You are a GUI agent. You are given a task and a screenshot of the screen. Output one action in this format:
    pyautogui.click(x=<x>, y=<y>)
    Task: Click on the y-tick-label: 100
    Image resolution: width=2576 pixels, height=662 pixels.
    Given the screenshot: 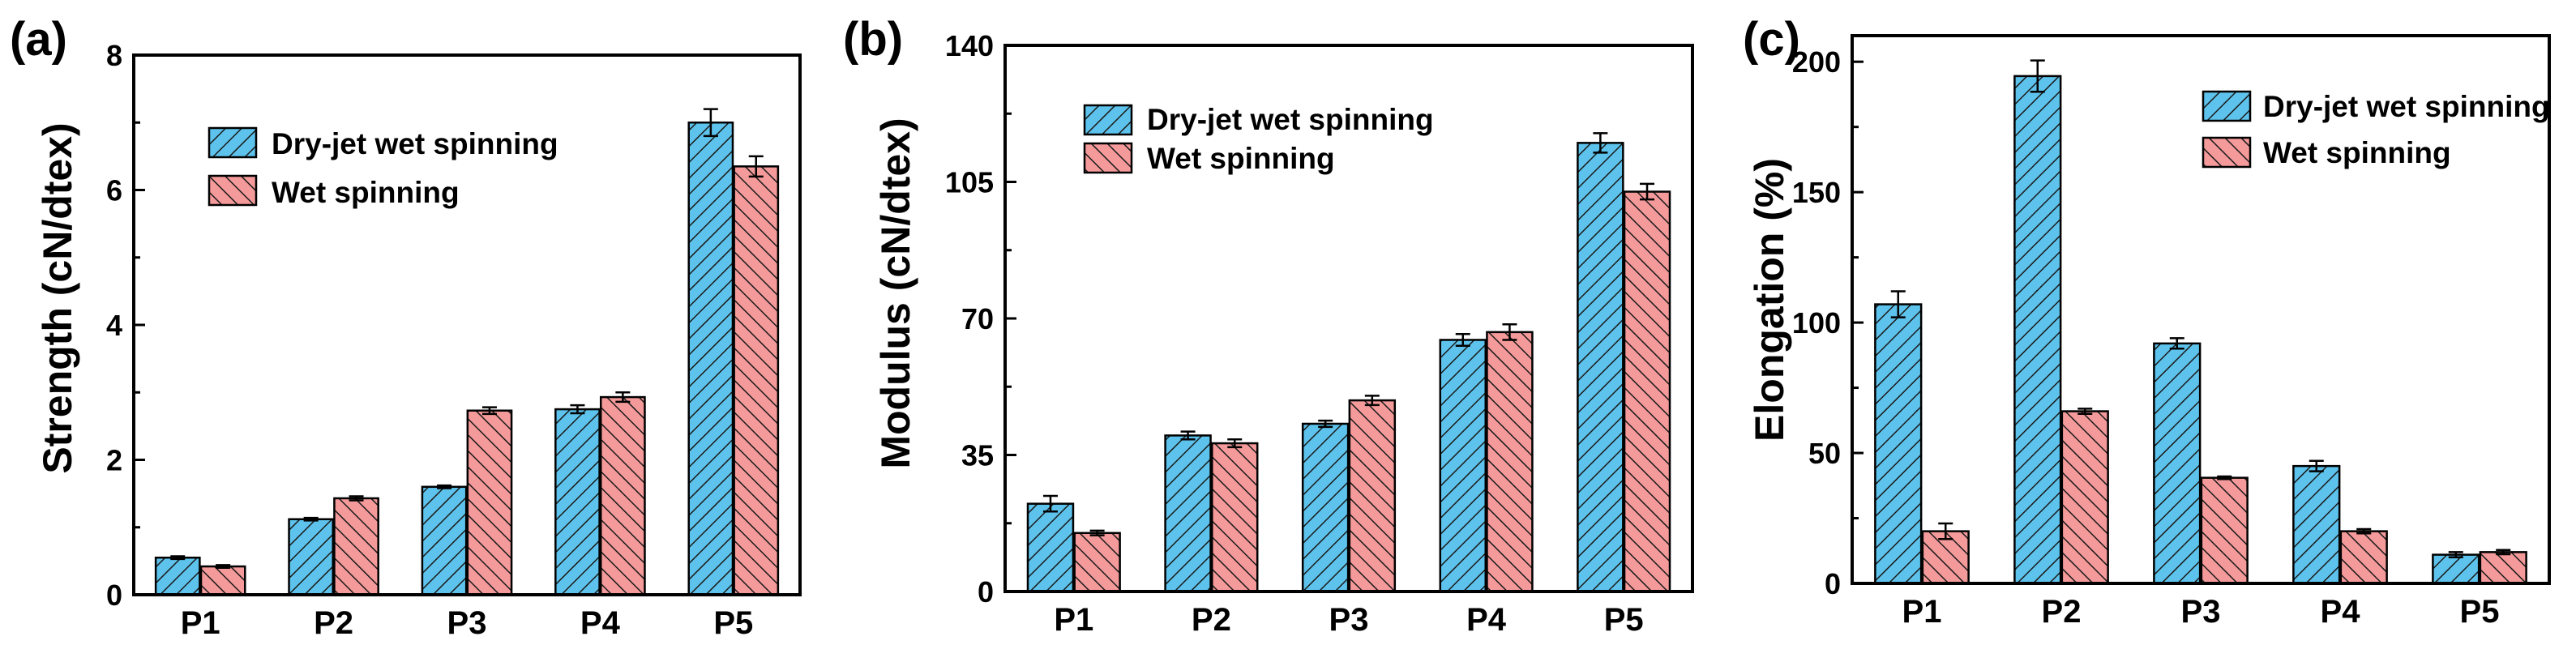 What is the action you would take?
    pyautogui.click(x=1816, y=323)
    